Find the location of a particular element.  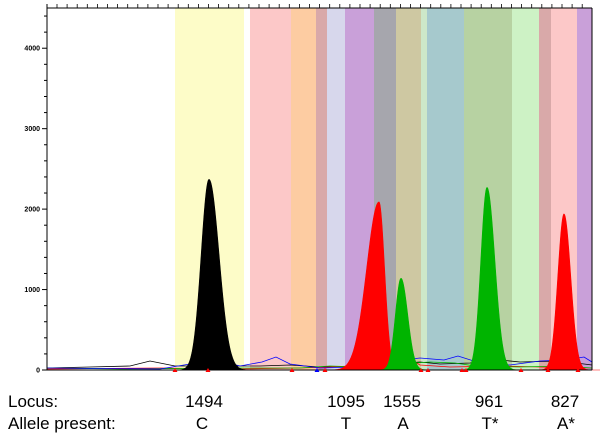

allele-value: A* is located at coordinates (566, 423).